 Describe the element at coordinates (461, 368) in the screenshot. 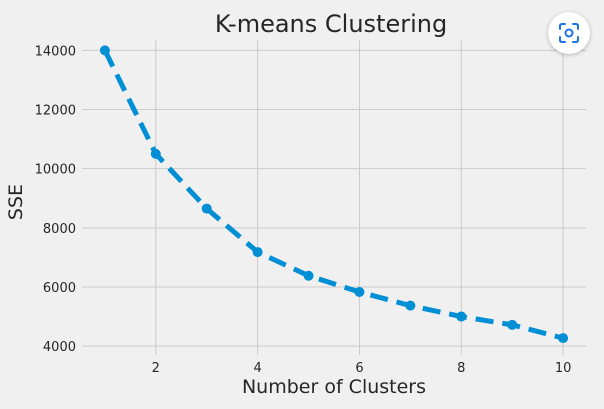

I see `x-tick-label: 8` at that location.